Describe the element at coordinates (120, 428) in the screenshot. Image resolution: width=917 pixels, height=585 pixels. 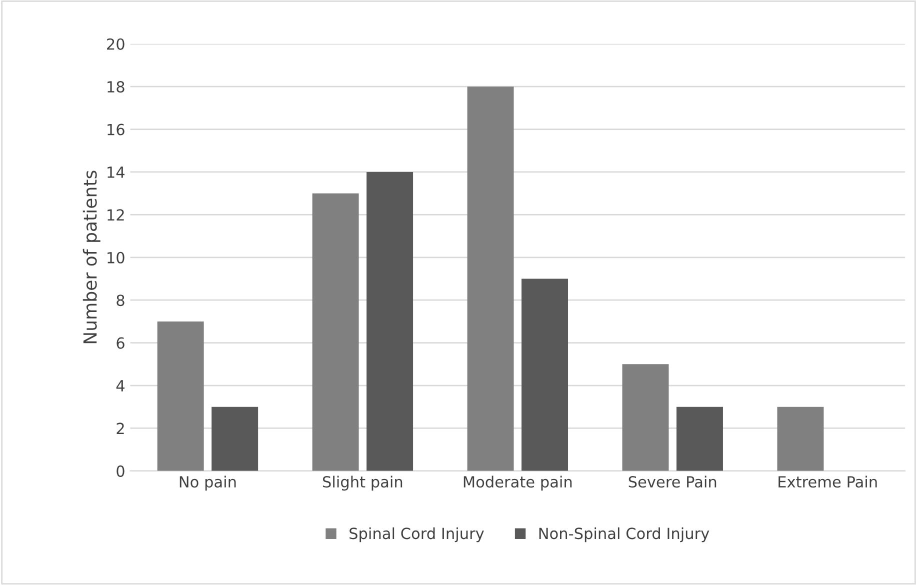
I see `y-tick-label: 2` at that location.